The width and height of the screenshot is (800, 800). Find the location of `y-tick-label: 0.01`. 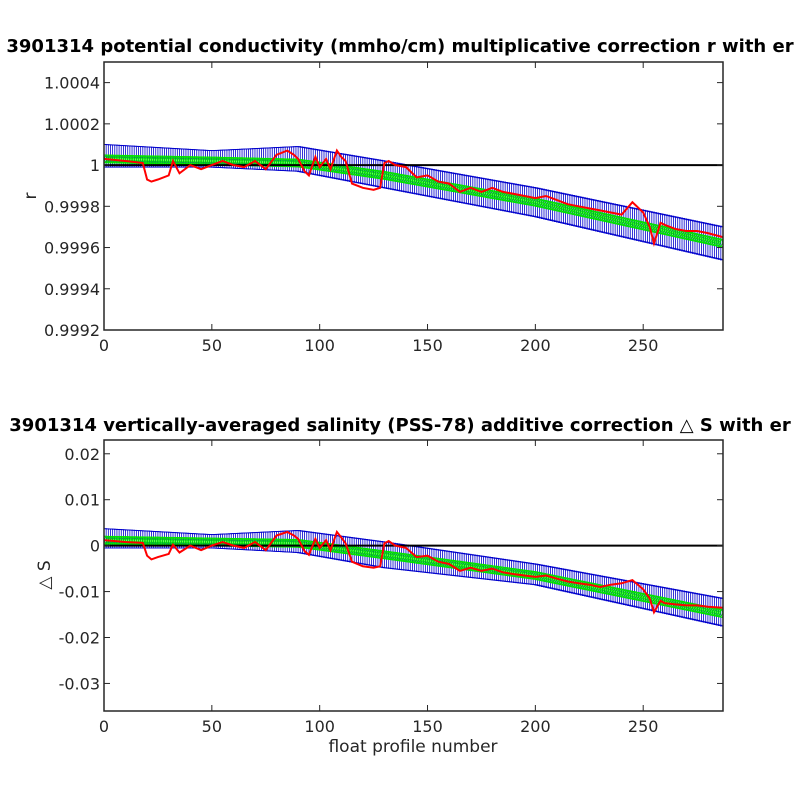

y-tick-label: 0.01 is located at coordinates (82, 500).